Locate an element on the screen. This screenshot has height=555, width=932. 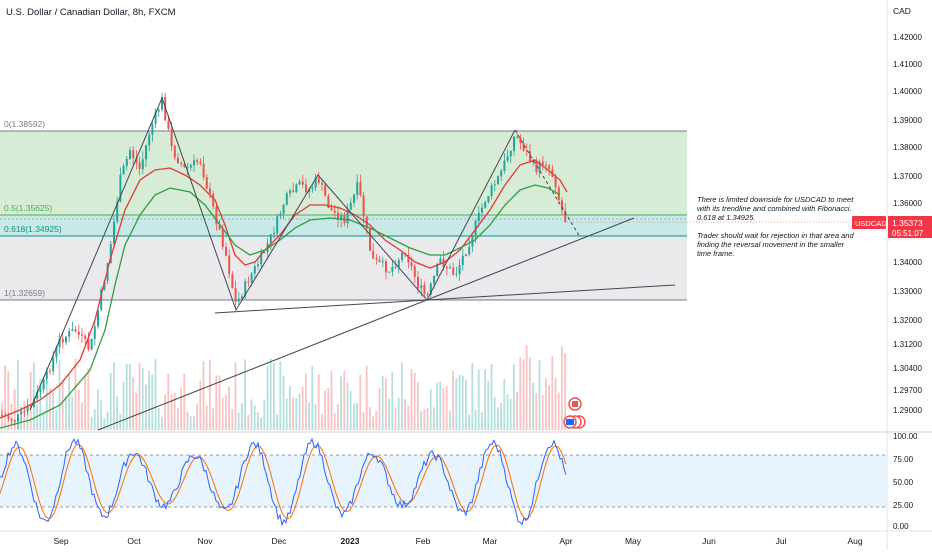
time-label: Sep is located at coordinates (60, 541).